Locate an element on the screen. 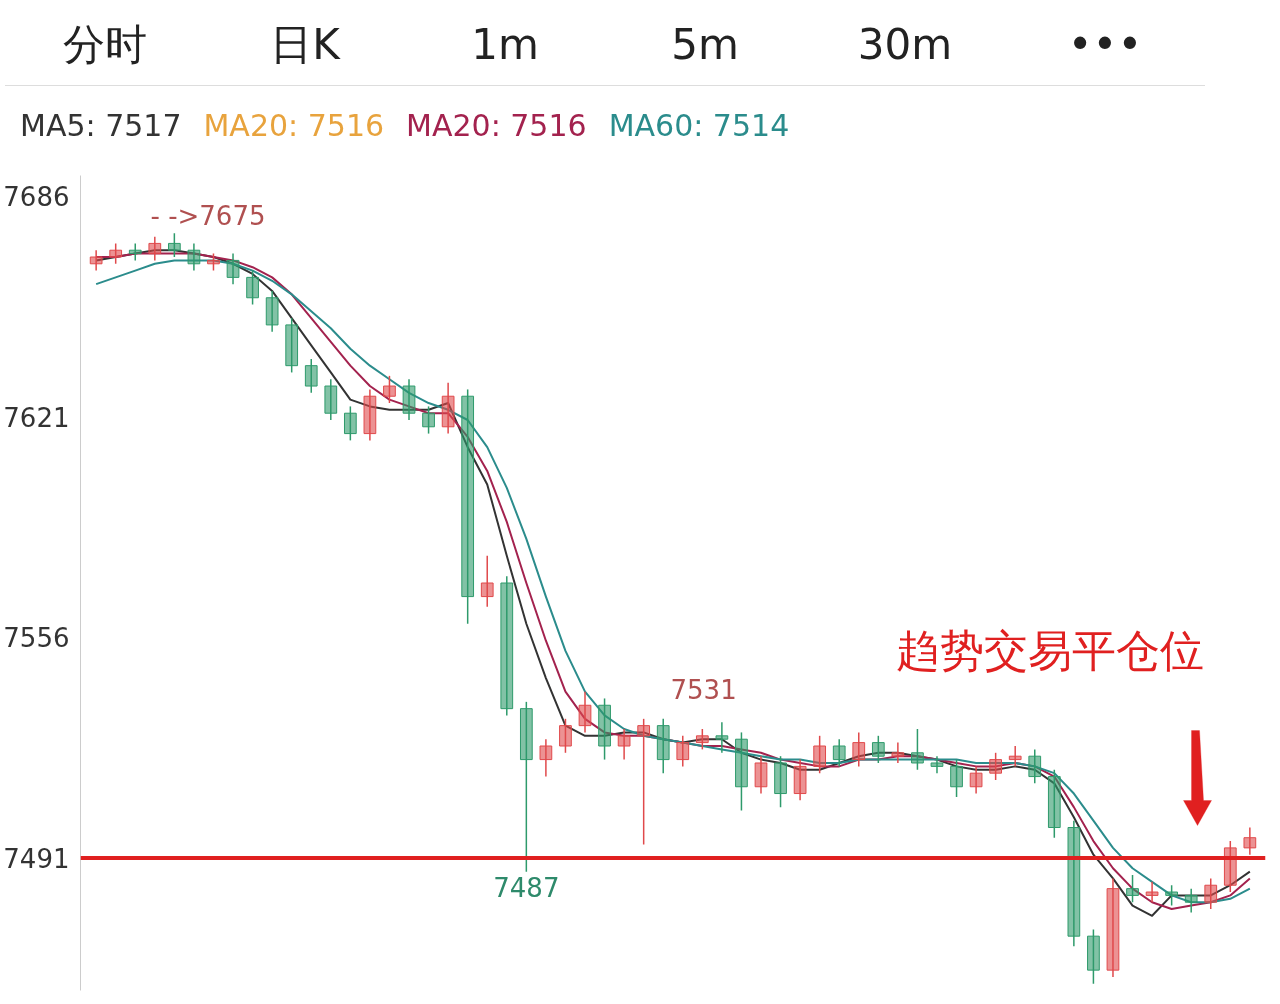 This screenshot has width=1280, height=1004. text: MA60: 7514 is located at coordinates (699, 125).